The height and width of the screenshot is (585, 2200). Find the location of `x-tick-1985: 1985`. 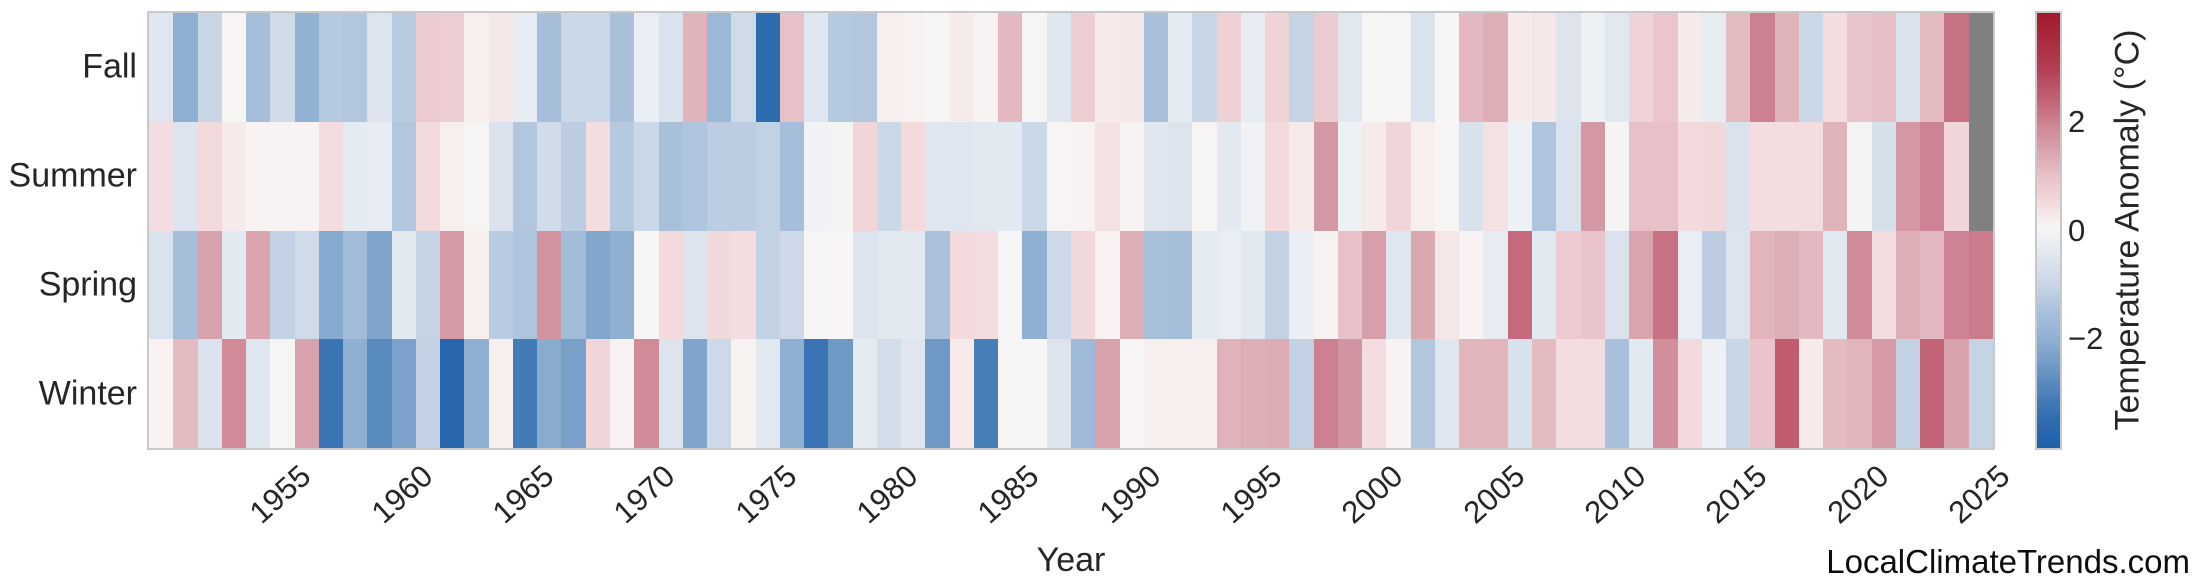

x-tick-1985: 1985 is located at coordinates (1008, 494).